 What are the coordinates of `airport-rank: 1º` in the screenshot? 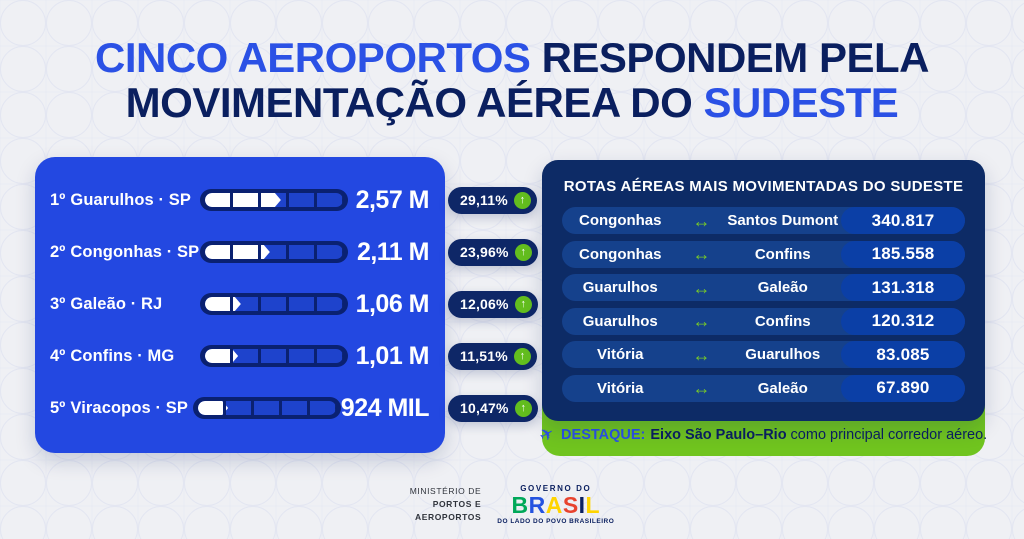 It's located at (58, 199).